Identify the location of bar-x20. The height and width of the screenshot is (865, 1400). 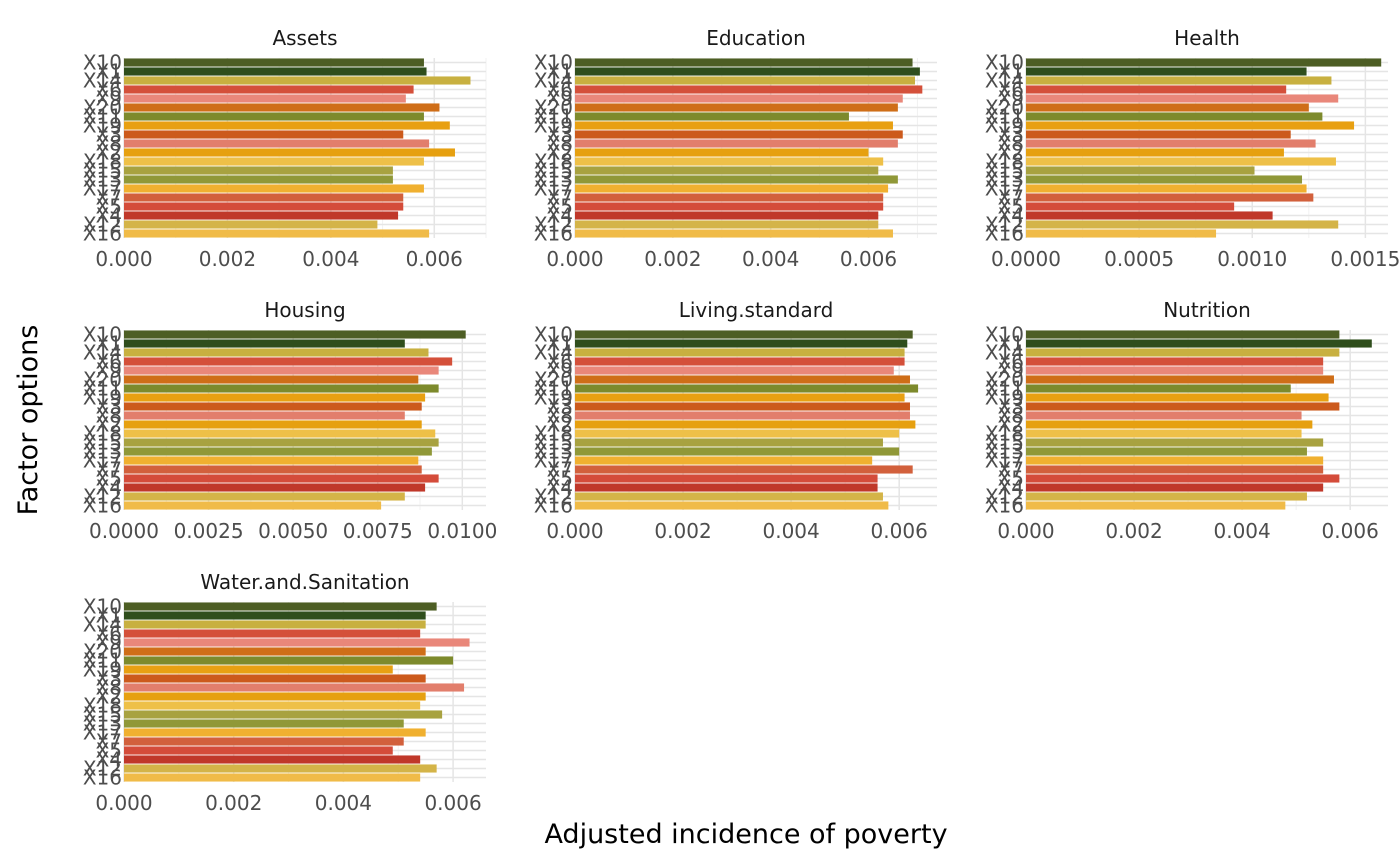
(1180, 379).